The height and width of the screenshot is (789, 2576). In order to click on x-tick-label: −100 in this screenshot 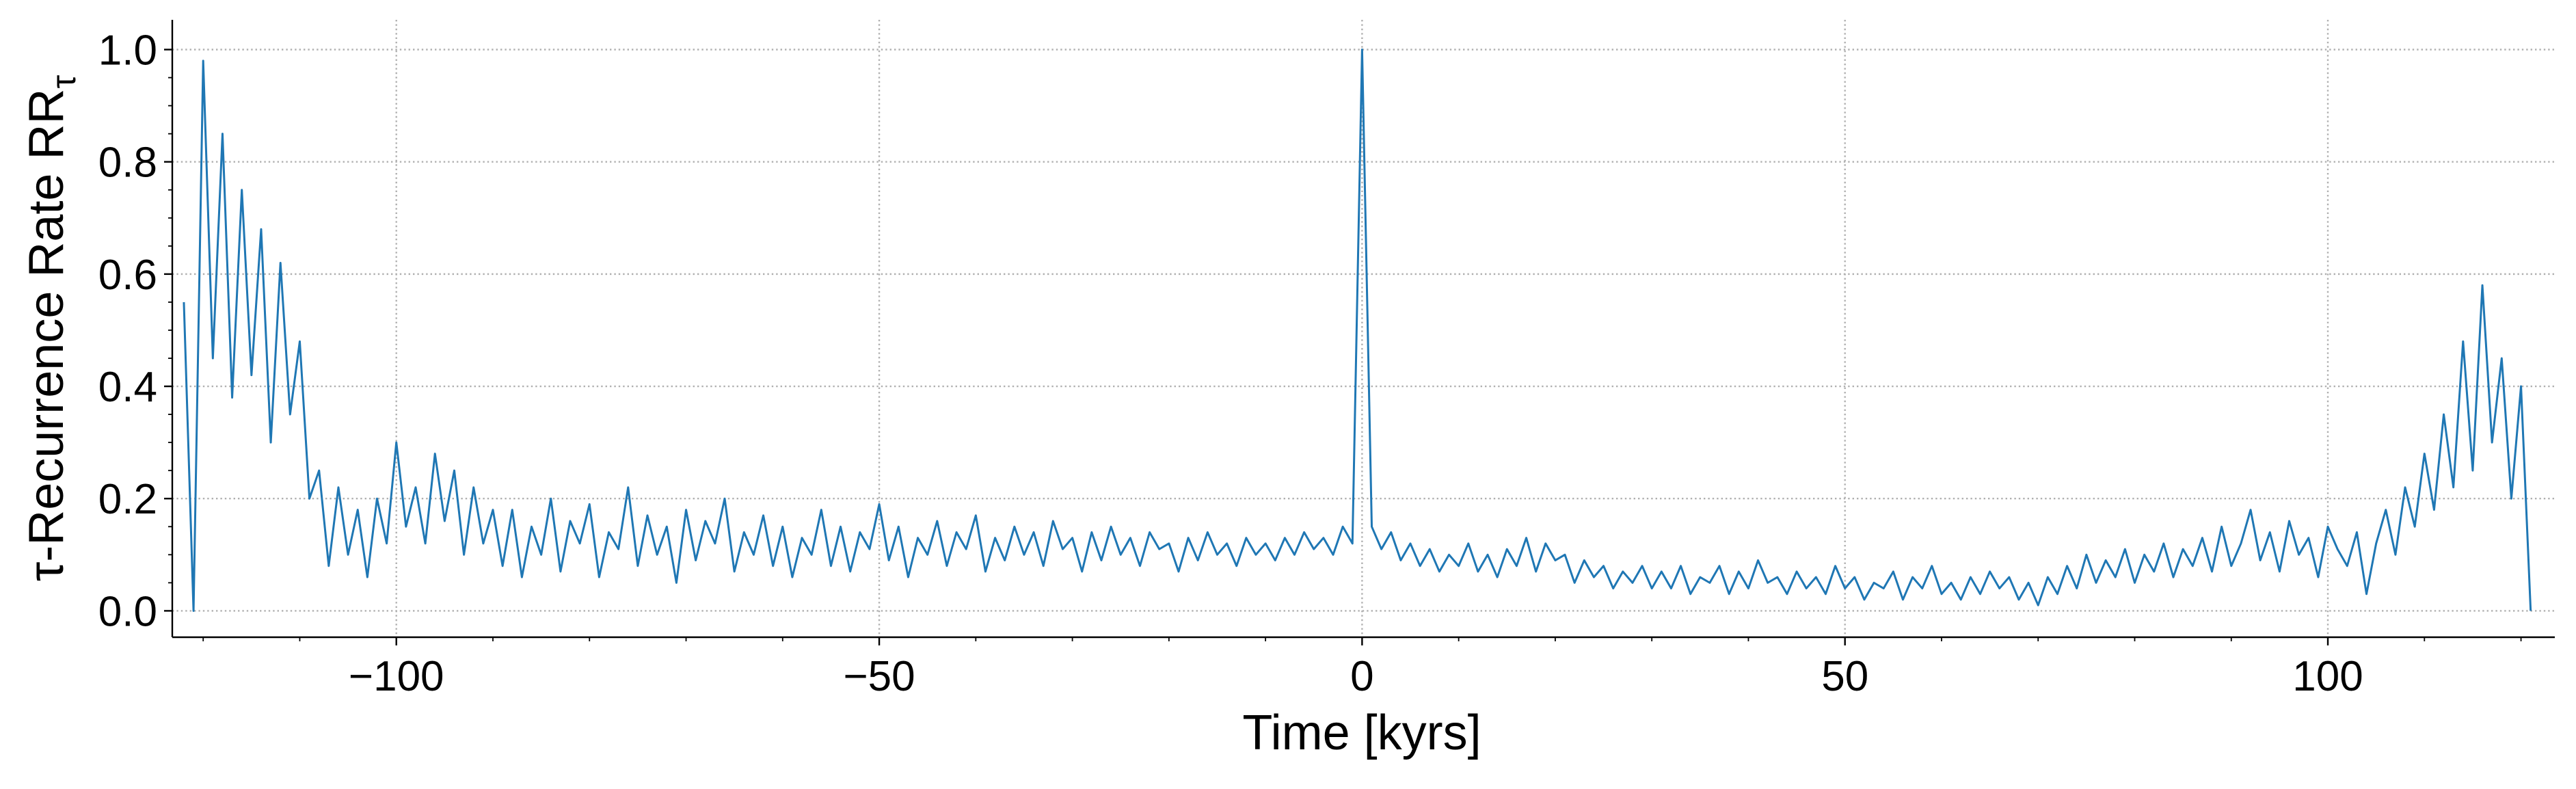, I will do `click(396, 676)`.